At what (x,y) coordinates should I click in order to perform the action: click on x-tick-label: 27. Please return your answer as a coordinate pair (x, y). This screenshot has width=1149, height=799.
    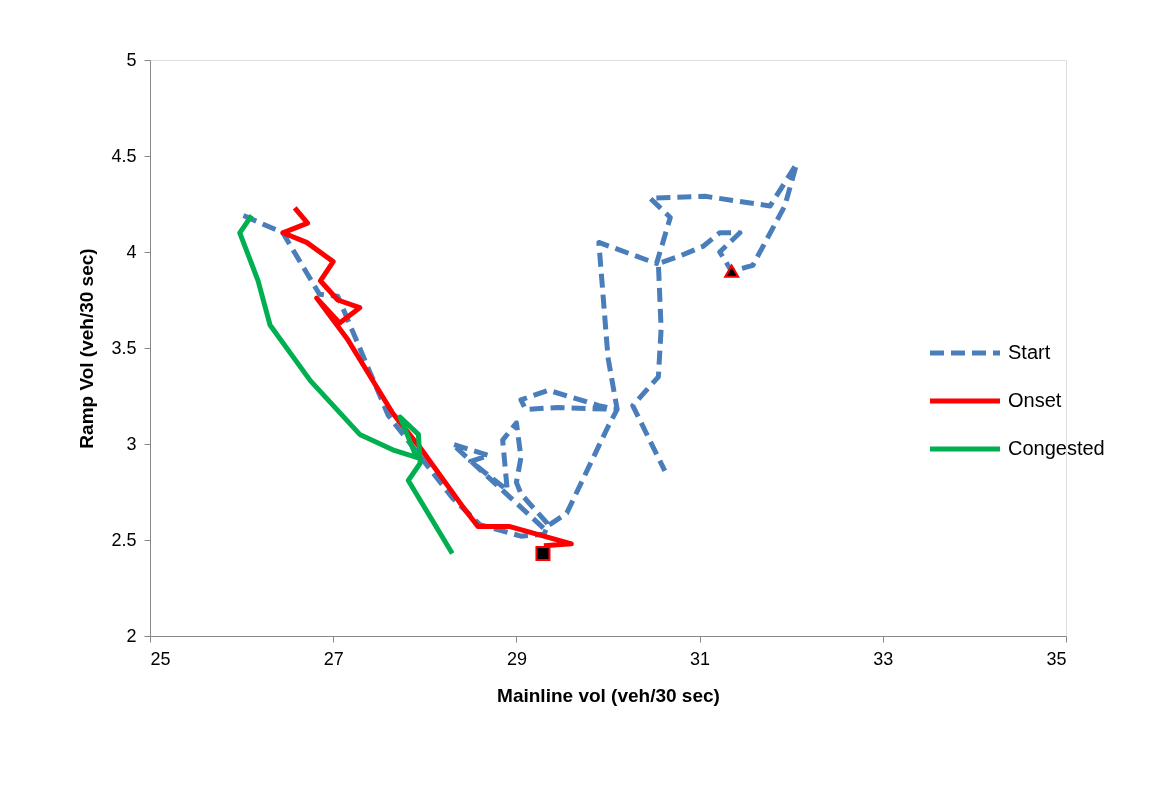
    Looking at the image, I should click on (333, 658).